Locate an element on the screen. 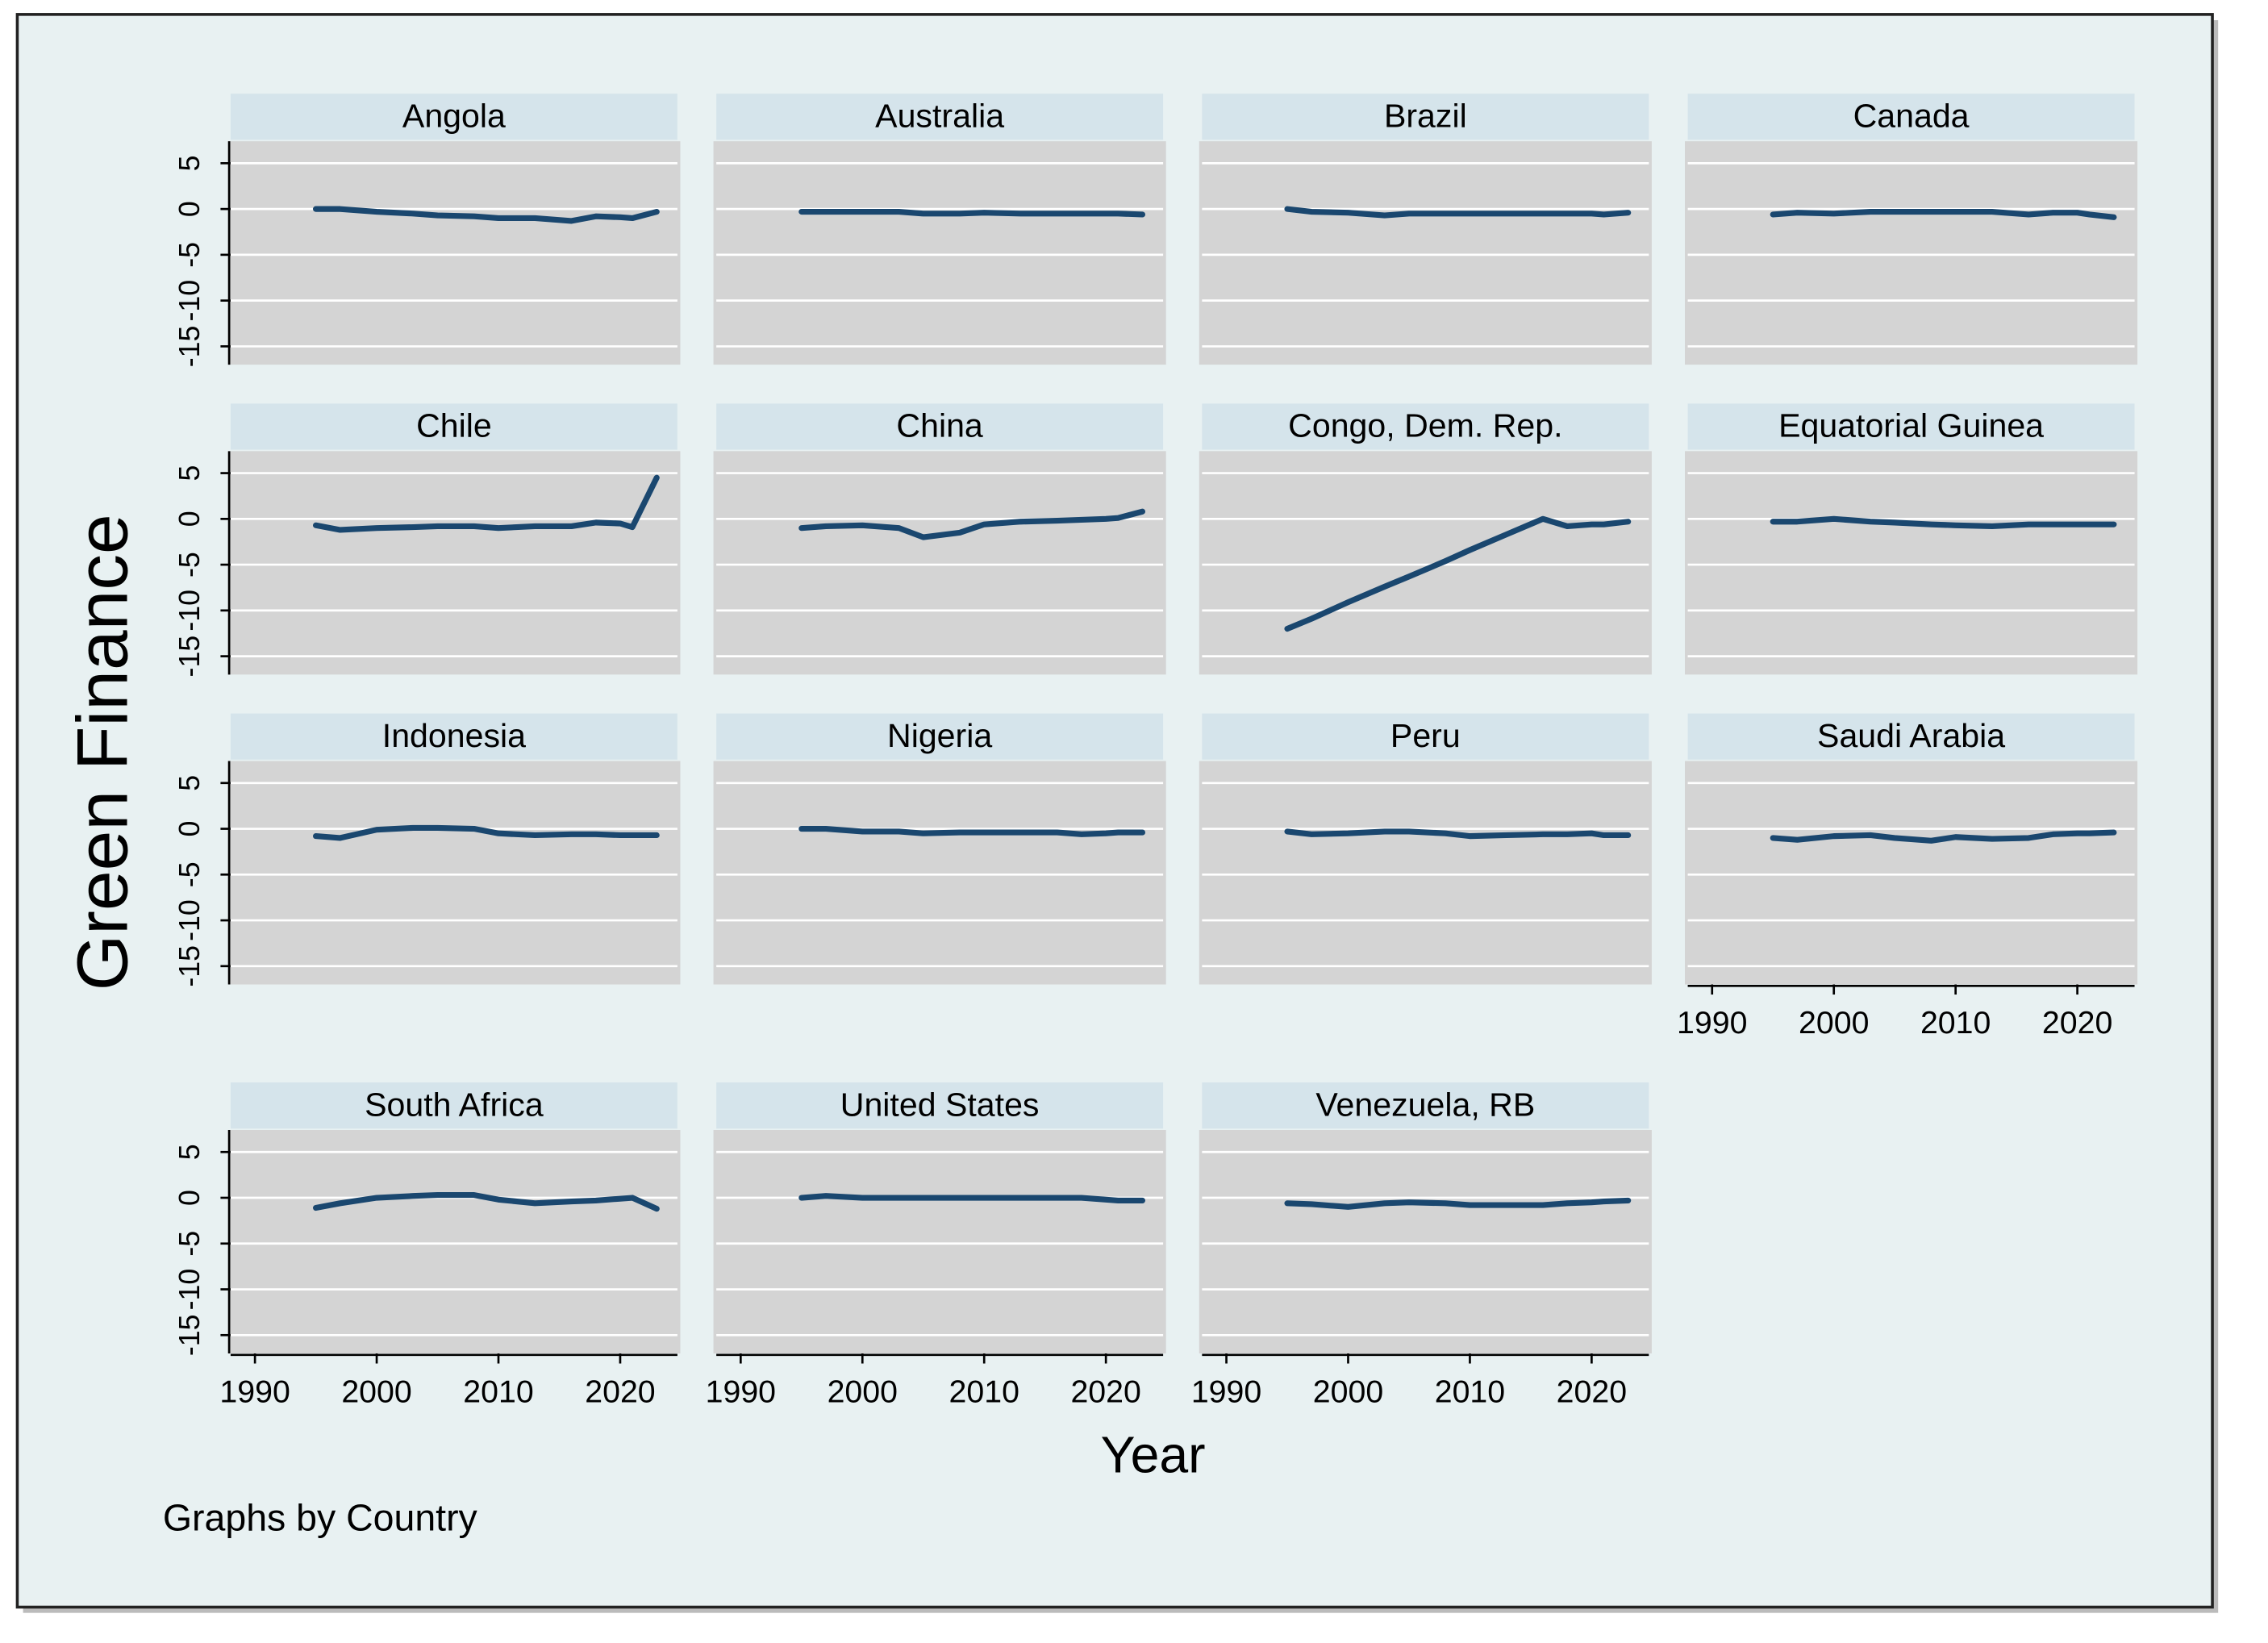 This screenshot has height=1643, width=2268. panel-title: Congo, Dem. Rep. is located at coordinates (1425, 425).